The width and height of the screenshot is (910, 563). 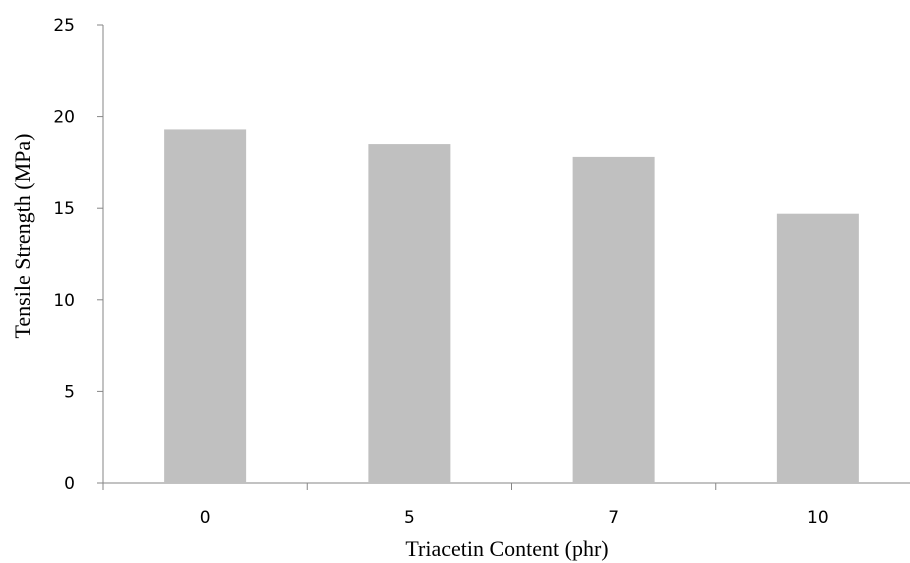 What do you see at coordinates (22, 236) in the screenshot?
I see `y-axis-title: Tensile Strength (MPa)` at bounding box center [22, 236].